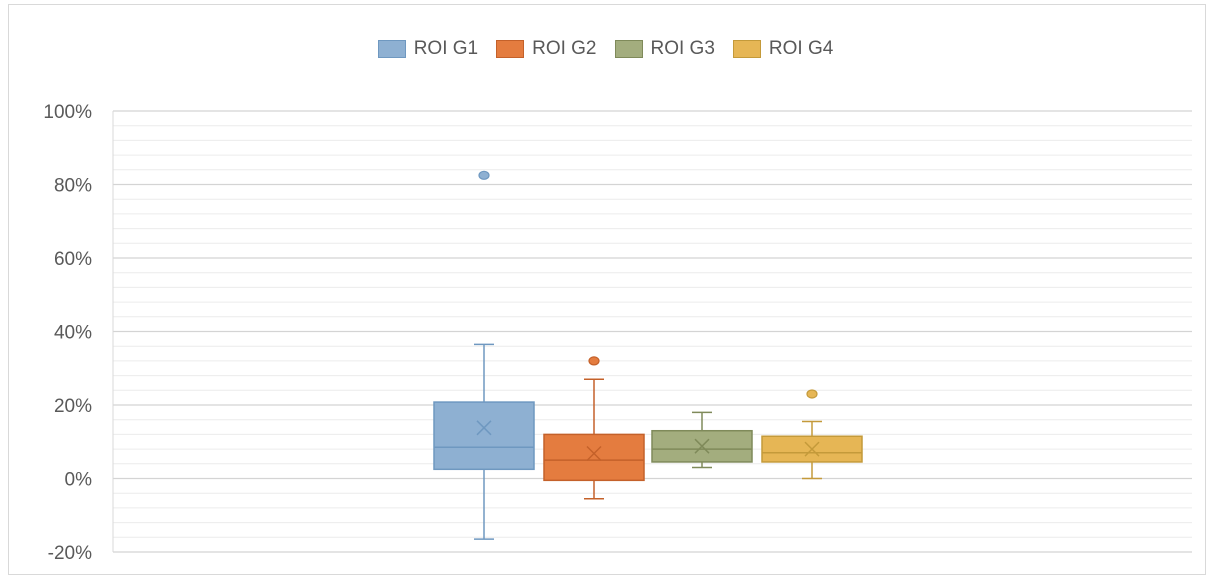 The height and width of the screenshot is (579, 1211). I want to click on series-1-outlier-point, so click(484, 175).